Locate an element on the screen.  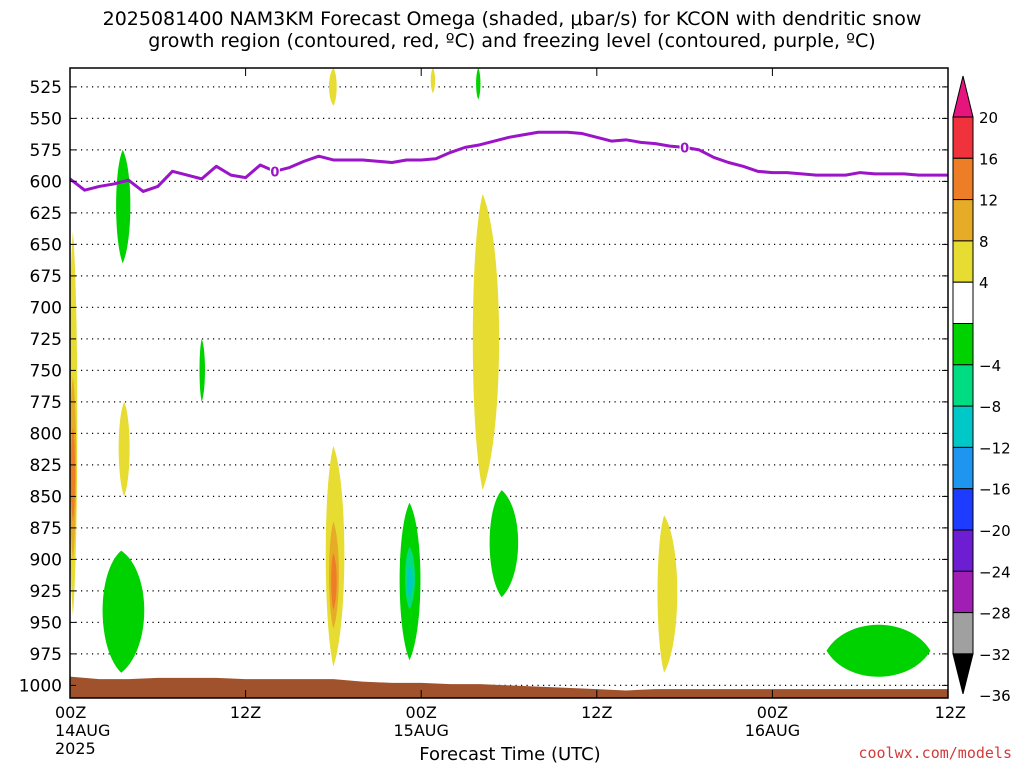
y-tick-label: 850 is located at coordinates (46, 497).